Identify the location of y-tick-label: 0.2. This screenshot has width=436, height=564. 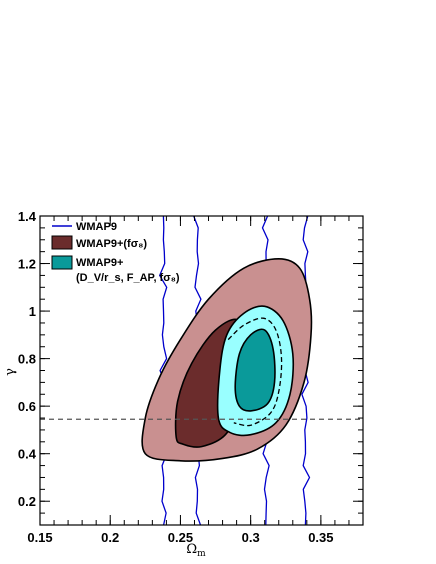
(27, 501).